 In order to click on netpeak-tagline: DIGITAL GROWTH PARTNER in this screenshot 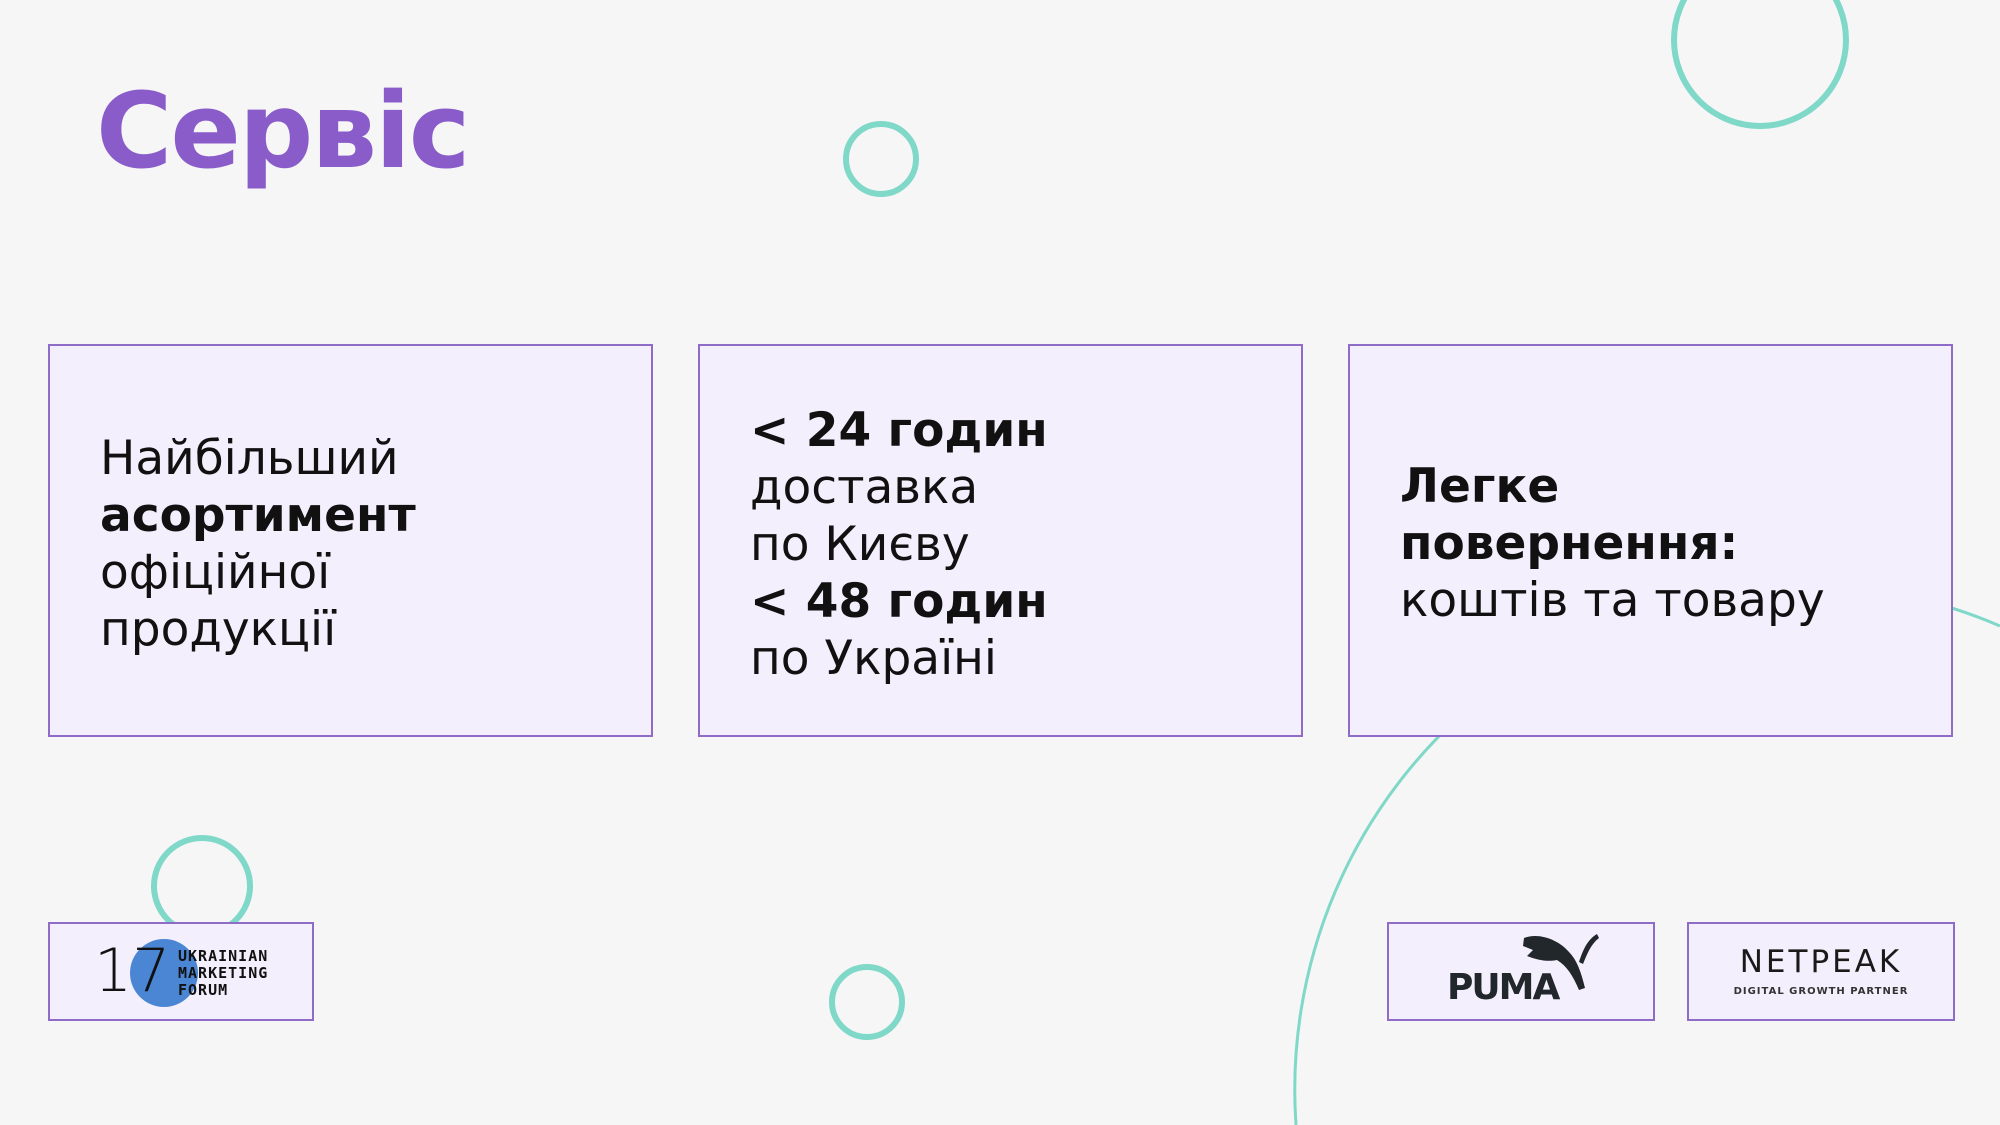, I will do `click(1821, 991)`.